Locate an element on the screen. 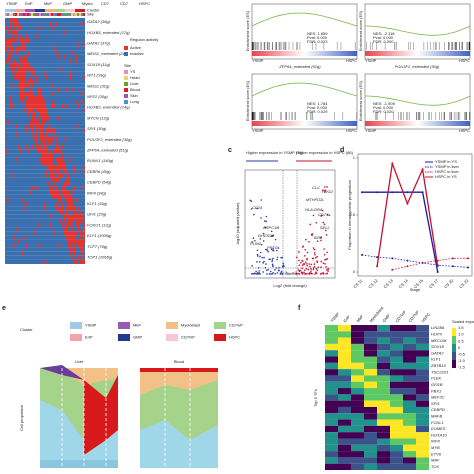 The width and height of the screenshot is (474, 474). site-swatch is located at coordinates (126, 96).